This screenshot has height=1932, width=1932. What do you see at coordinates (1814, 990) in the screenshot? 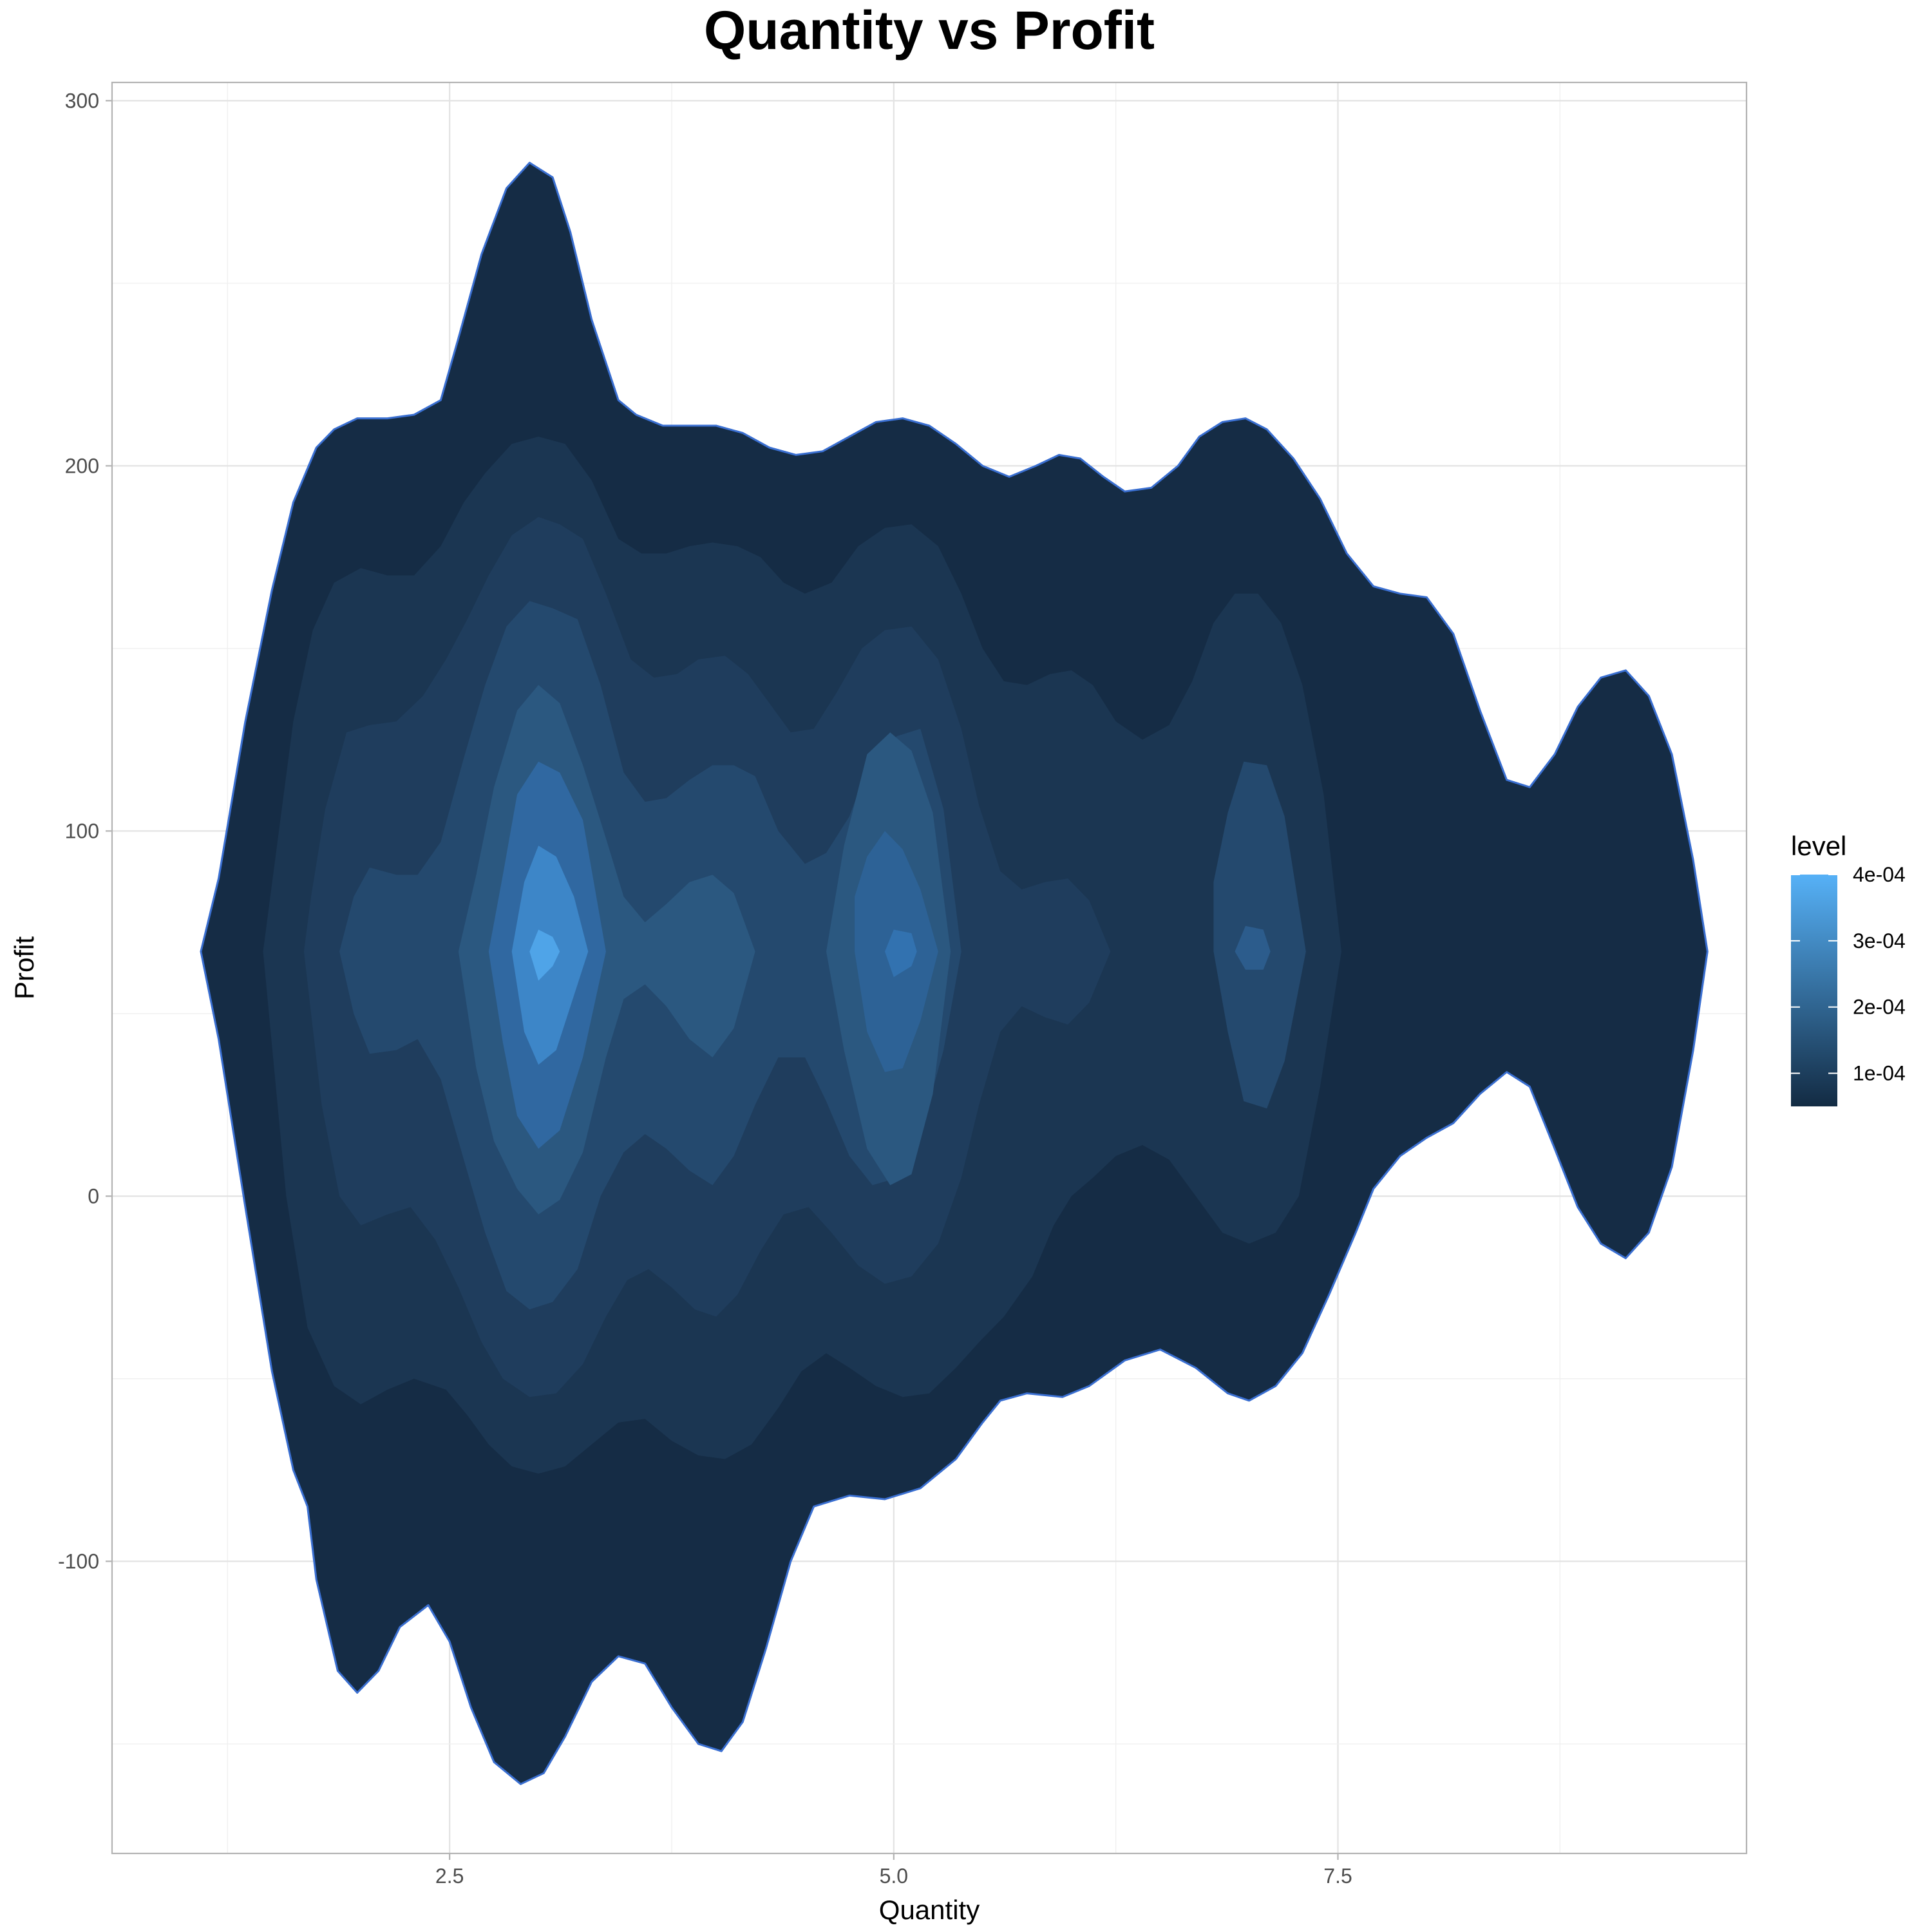
I see `legend-colorbar` at bounding box center [1814, 990].